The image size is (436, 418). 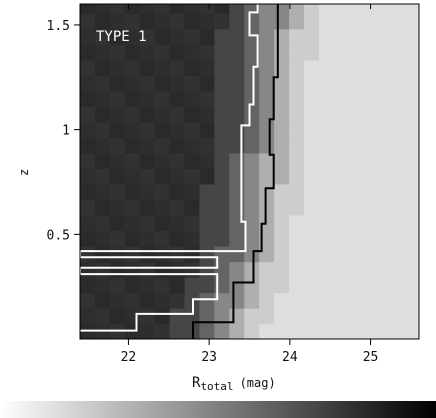 I want to click on y-axis-label: z, so click(x=24, y=172).